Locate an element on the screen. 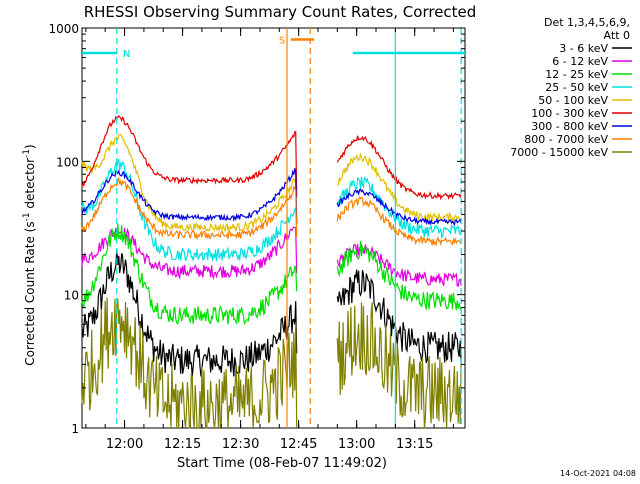  legend-label-0: 3 - 6 keV is located at coordinates (583, 48).